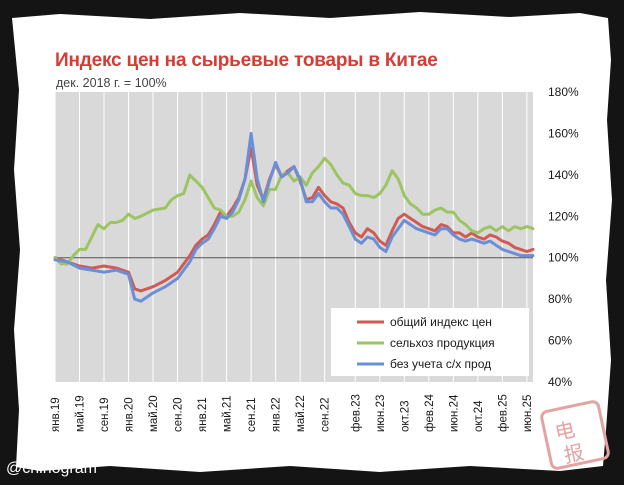 The height and width of the screenshot is (485, 624). Describe the element at coordinates (574, 454) in the screenshot. I see `stamp-glyph-2: 报` at that location.